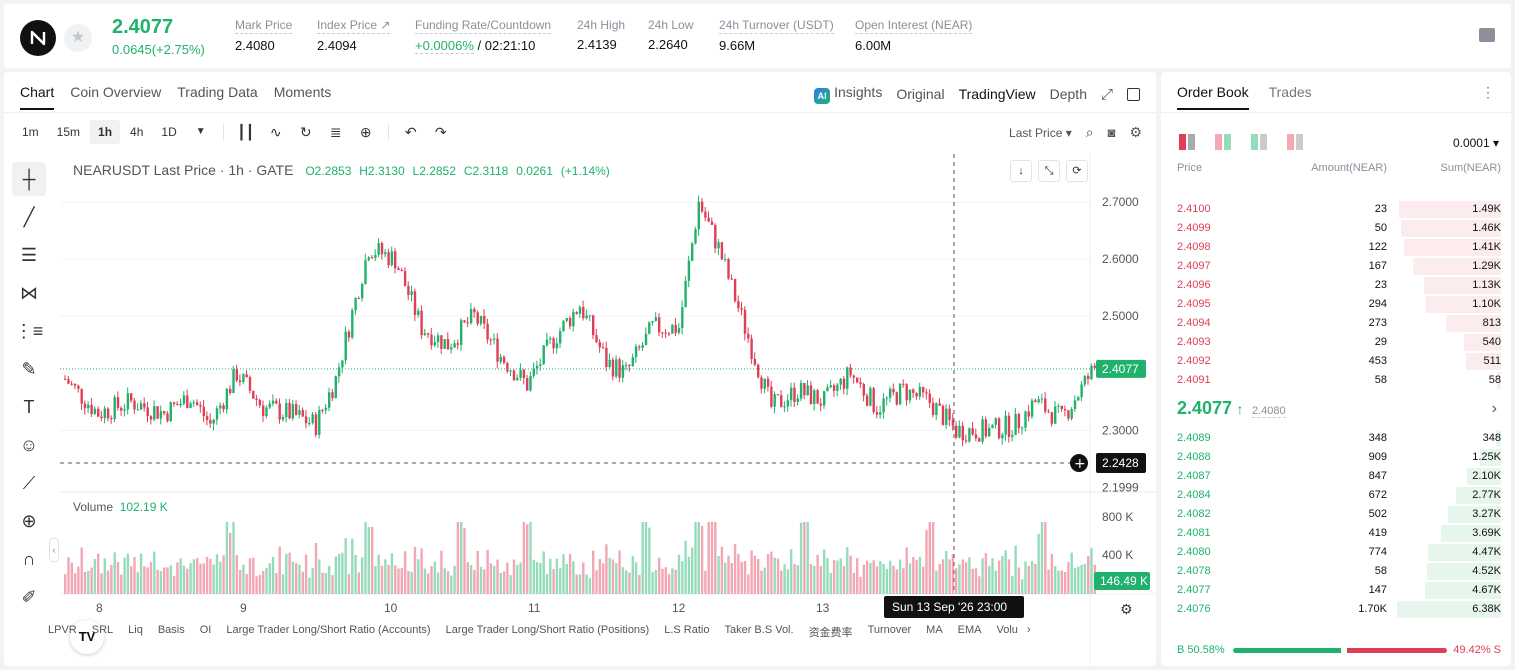 The width and height of the screenshot is (1515, 670). What do you see at coordinates (920, 94) in the screenshot?
I see `view-original: Original` at bounding box center [920, 94].